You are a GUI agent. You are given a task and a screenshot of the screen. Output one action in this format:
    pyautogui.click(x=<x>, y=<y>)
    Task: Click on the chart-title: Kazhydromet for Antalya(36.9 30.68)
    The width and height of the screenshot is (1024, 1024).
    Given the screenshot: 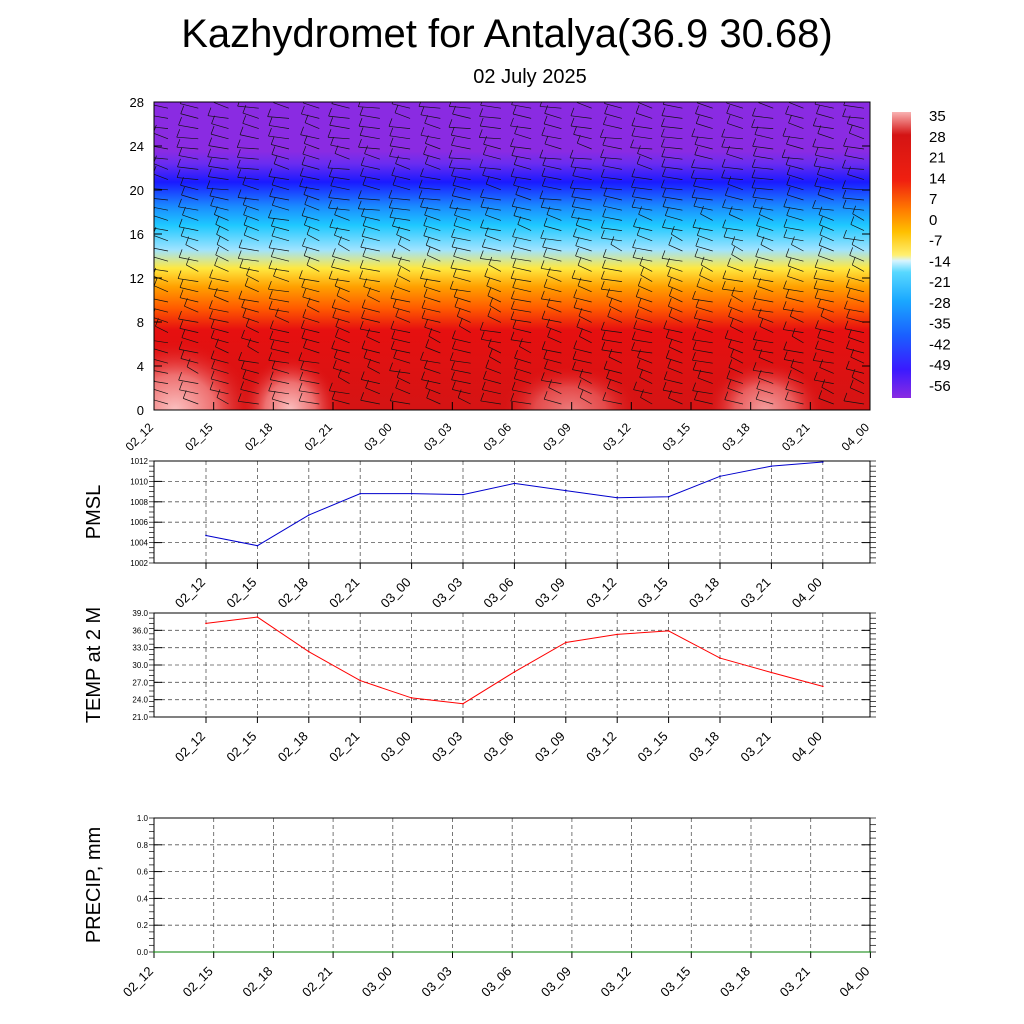 What is the action you would take?
    pyautogui.click(x=506, y=34)
    